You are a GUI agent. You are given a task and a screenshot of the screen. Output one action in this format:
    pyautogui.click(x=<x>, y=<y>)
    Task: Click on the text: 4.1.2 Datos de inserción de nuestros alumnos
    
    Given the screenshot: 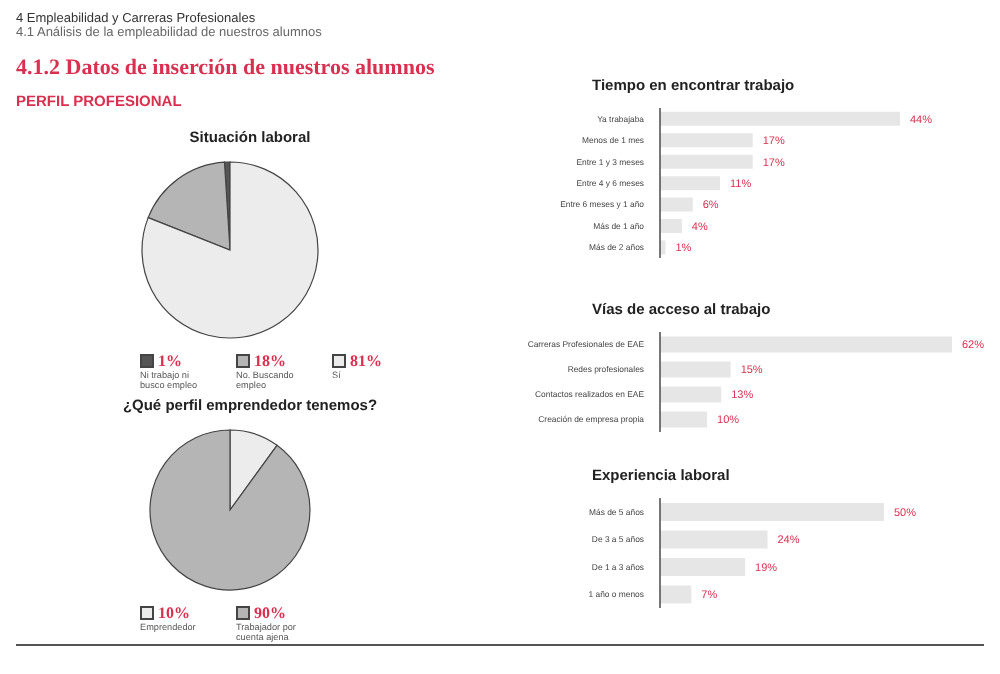 What is the action you would take?
    pyautogui.click(x=225, y=68)
    